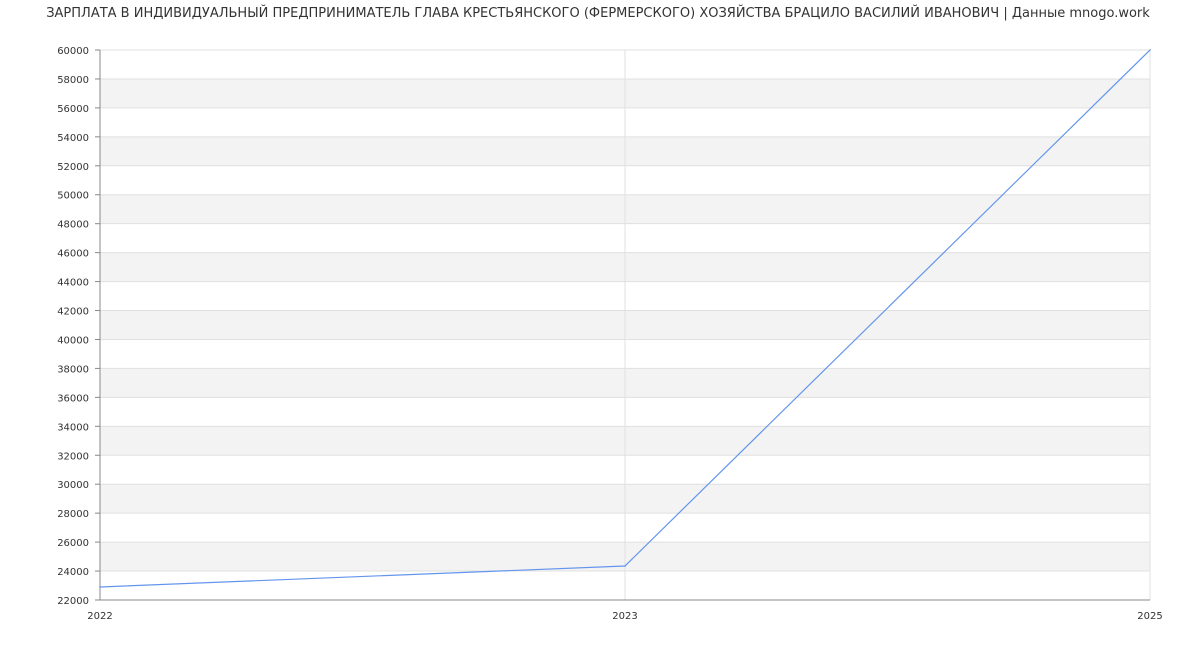  I want to click on y-tick-label: 46000, so click(73, 254).